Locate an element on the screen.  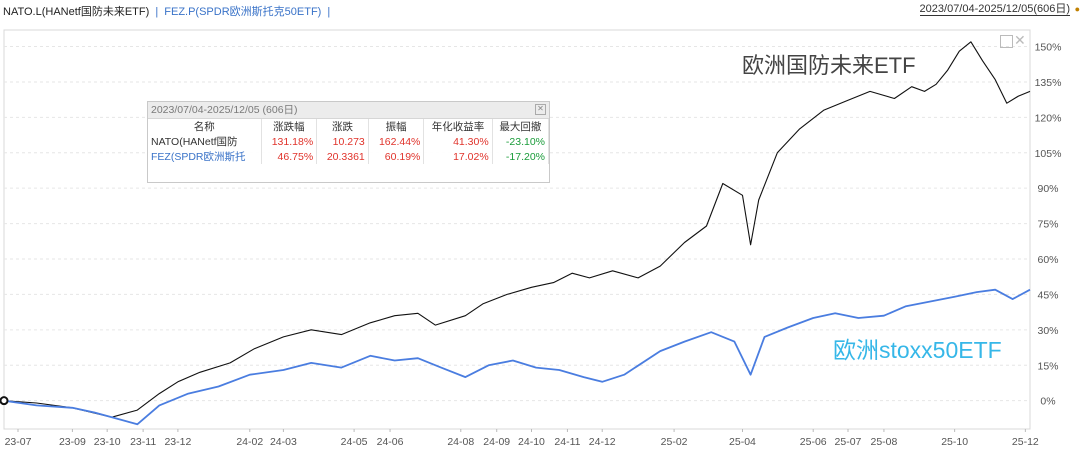
row-name: FEZ(SPDR欧洲斯托 is located at coordinates (205, 156).